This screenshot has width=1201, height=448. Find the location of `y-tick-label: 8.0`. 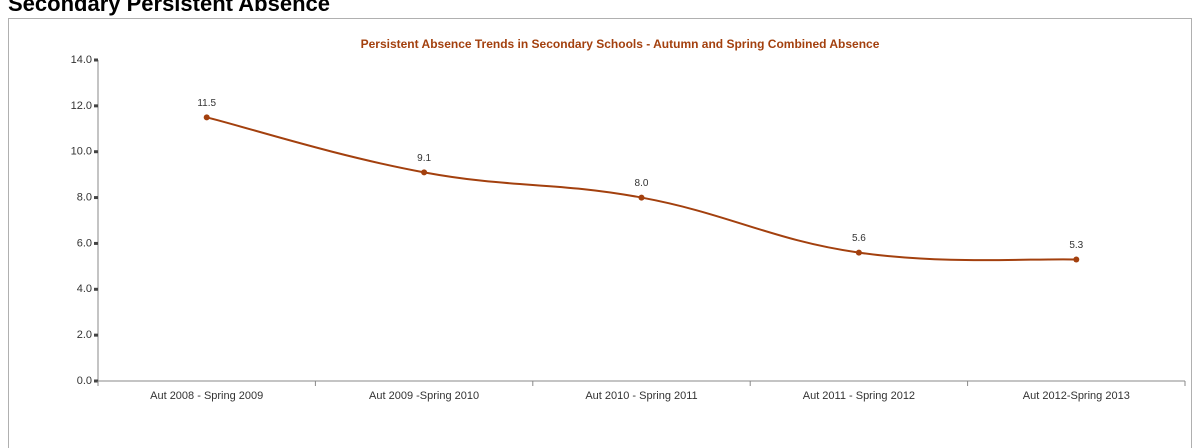

y-tick-label: 8.0 is located at coordinates (84, 197).